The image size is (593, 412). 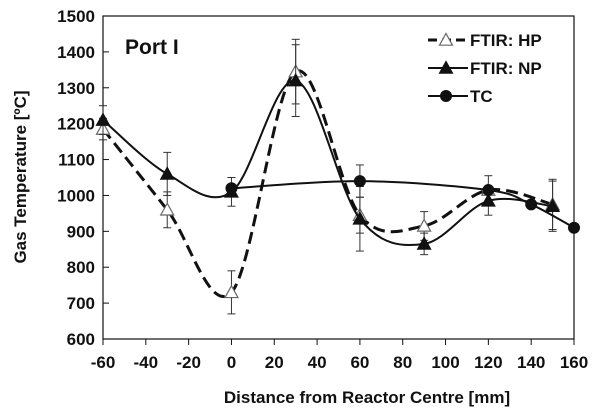 I want to click on y-tick-label: 700, so click(x=81, y=303).